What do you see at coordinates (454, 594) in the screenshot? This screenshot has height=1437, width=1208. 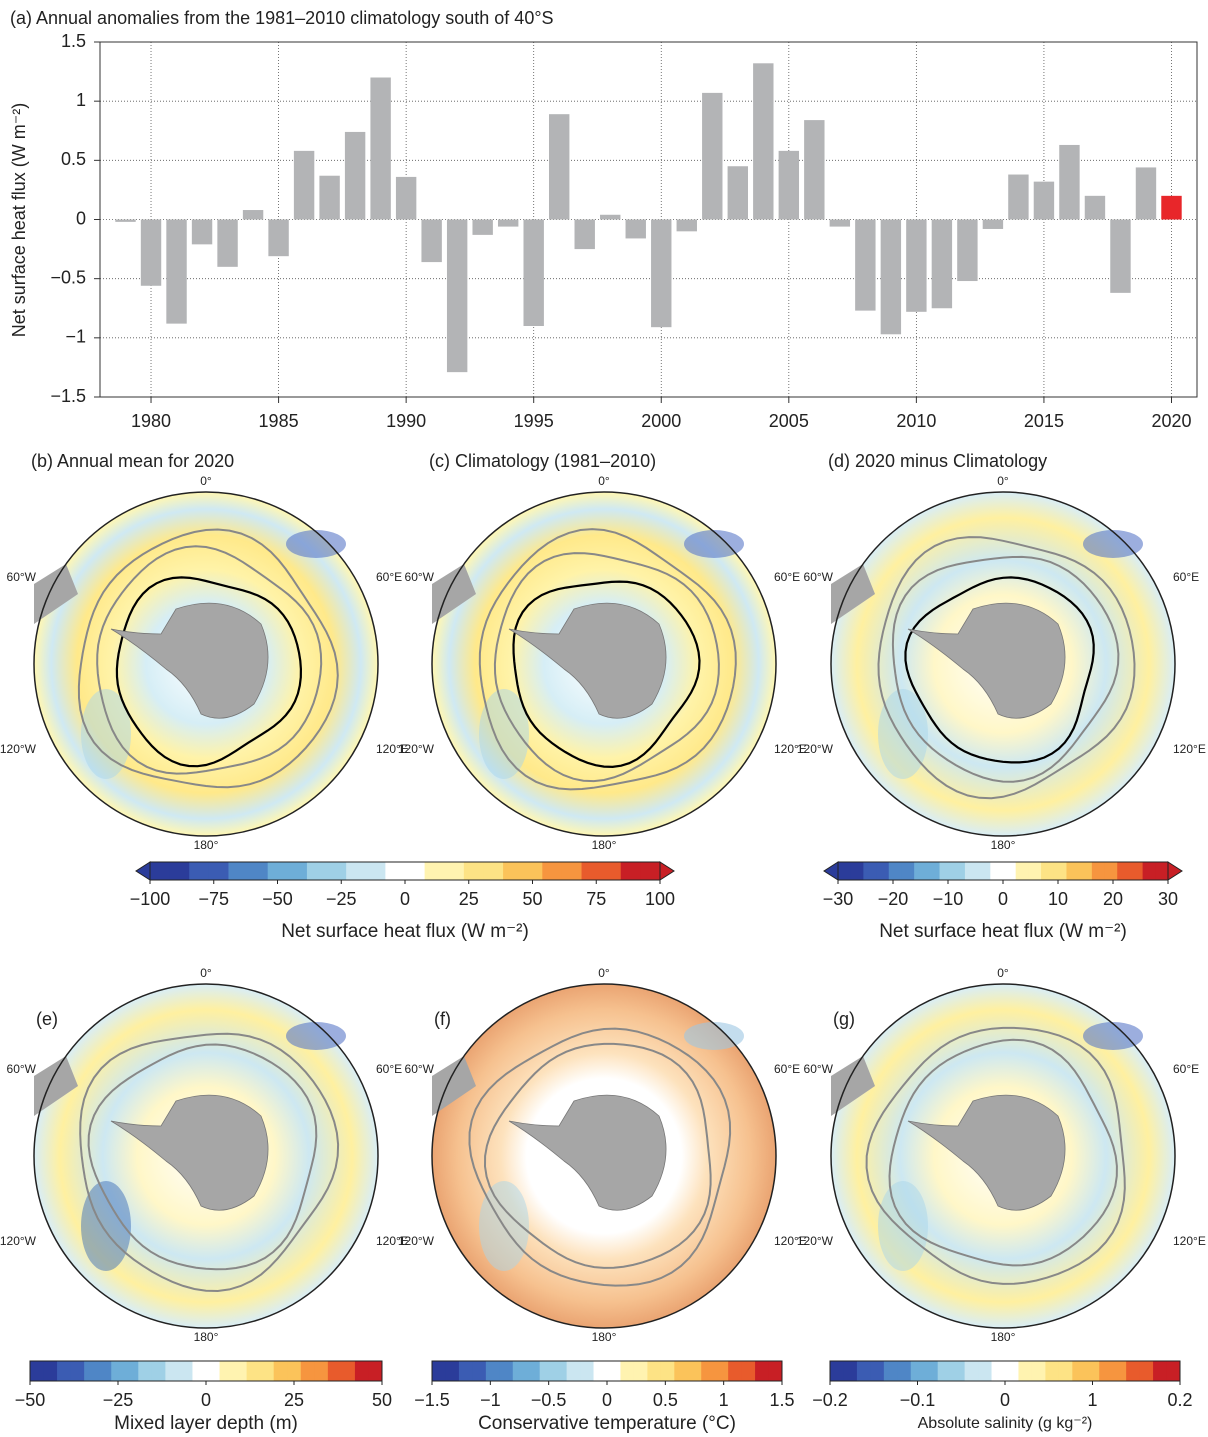 I see `south-america` at bounding box center [454, 594].